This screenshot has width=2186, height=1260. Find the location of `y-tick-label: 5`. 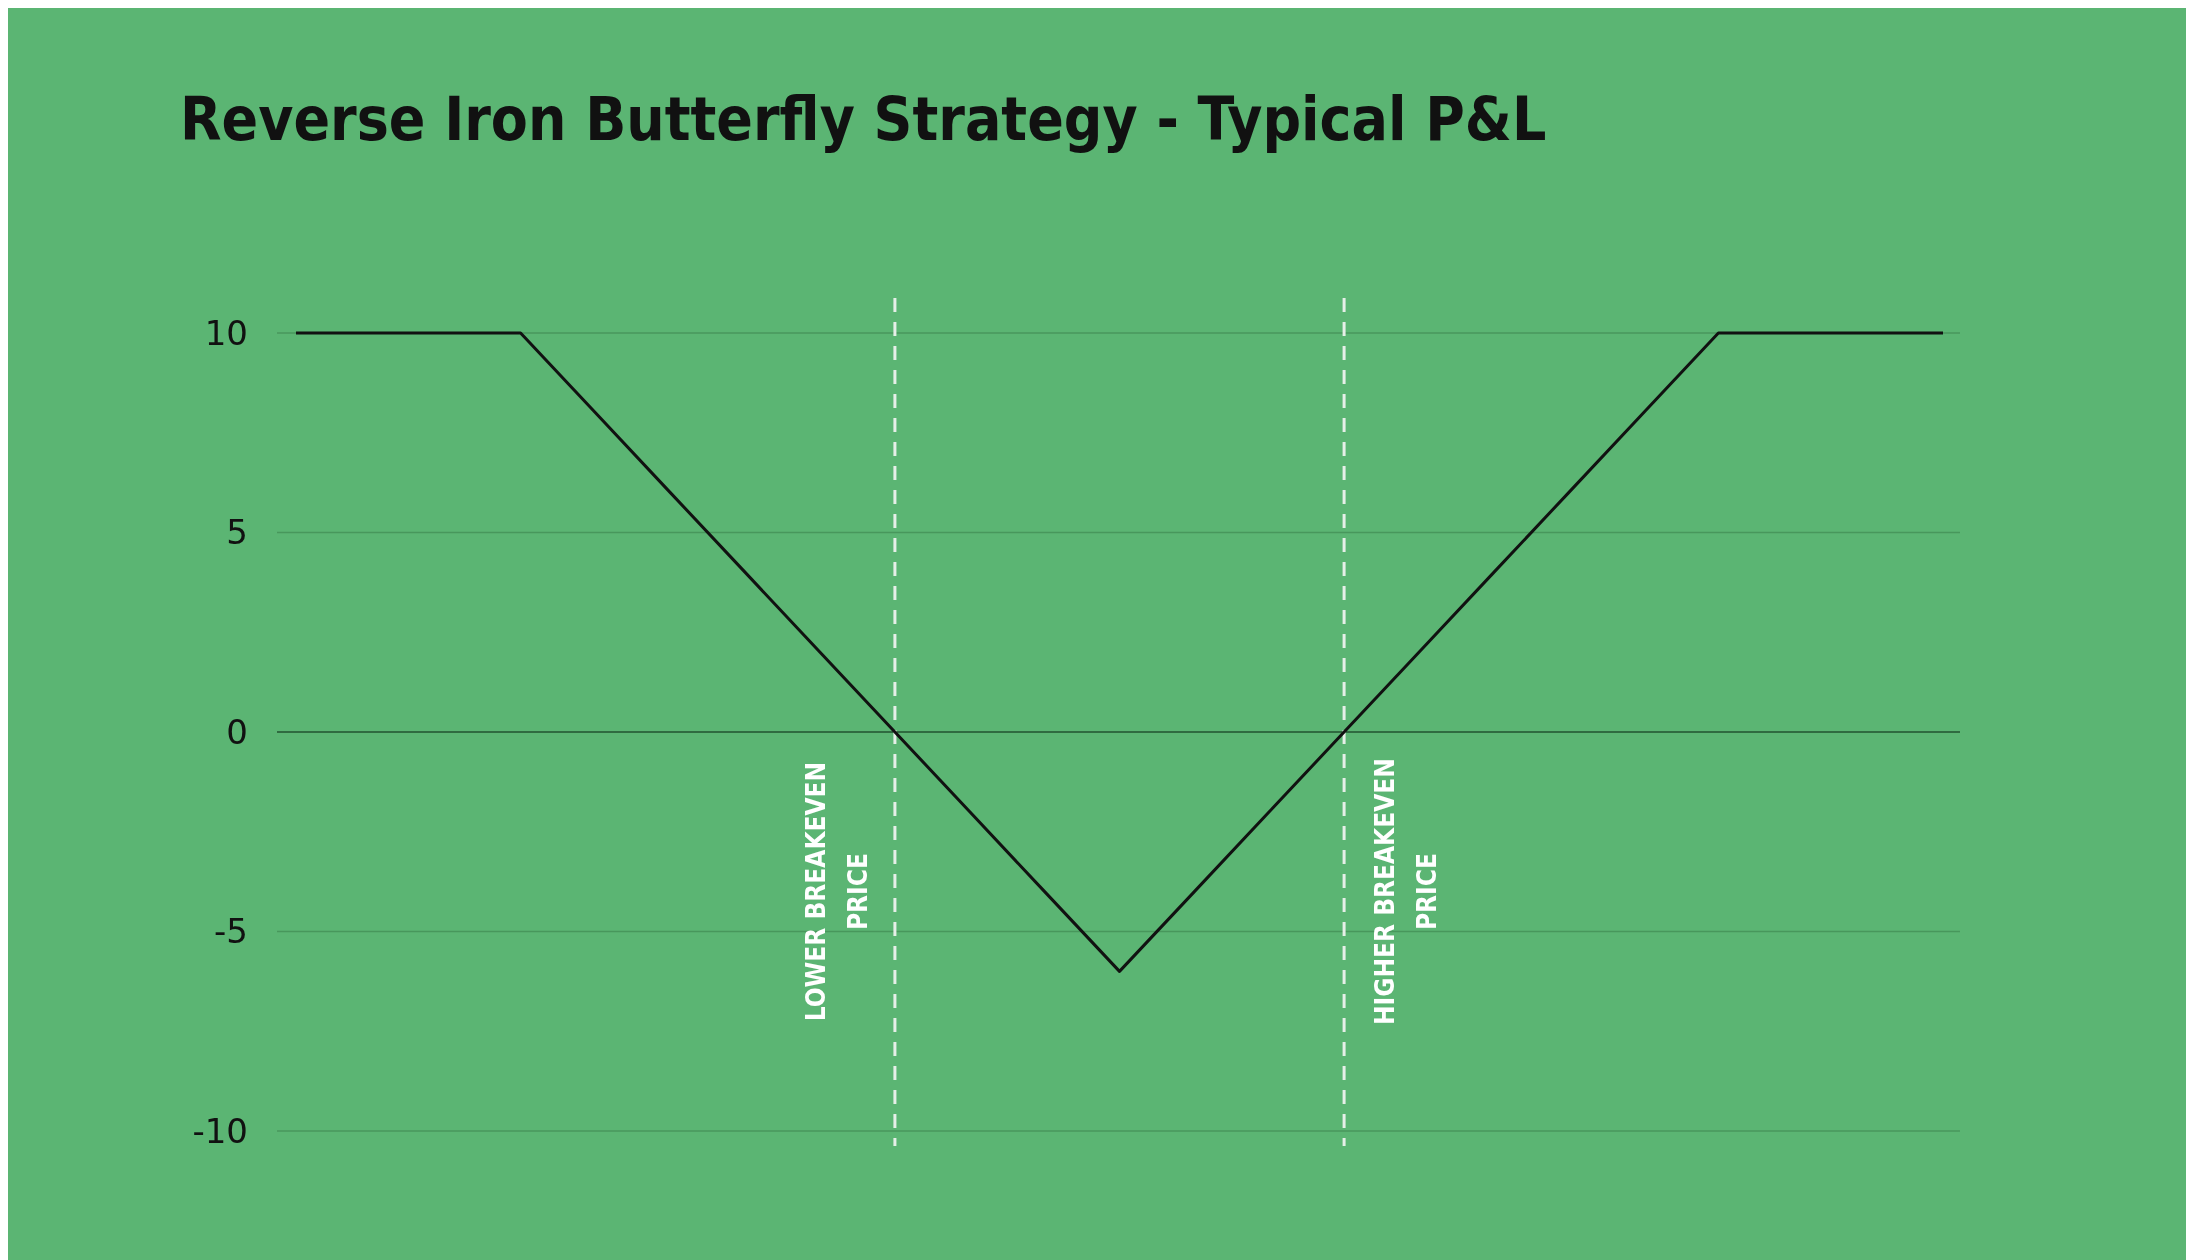

y-tick-label: 5 is located at coordinates (237, 532).